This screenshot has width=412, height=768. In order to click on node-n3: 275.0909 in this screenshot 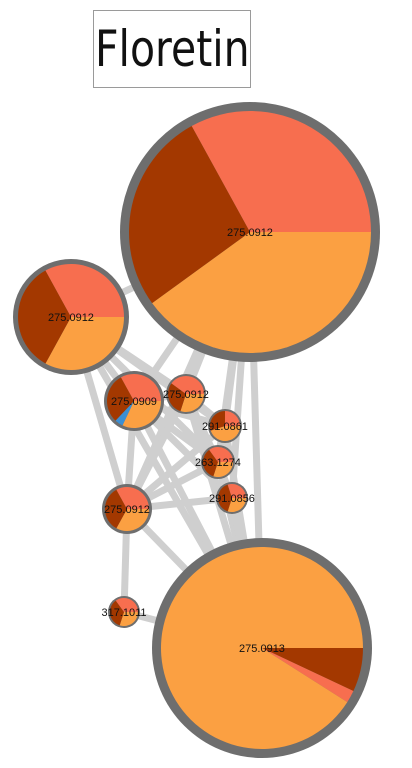, I will do `click(134, 401)`.